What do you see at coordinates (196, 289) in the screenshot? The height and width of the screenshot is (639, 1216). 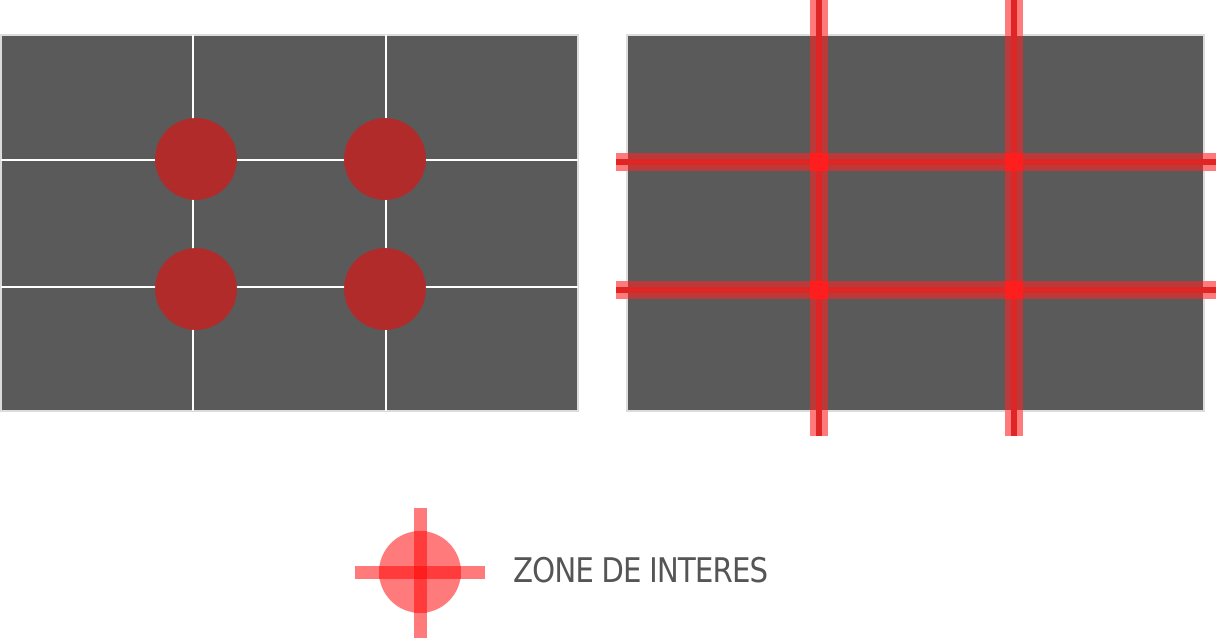 I see `interest-point-bottom-left` at bounding box center [196, 289].